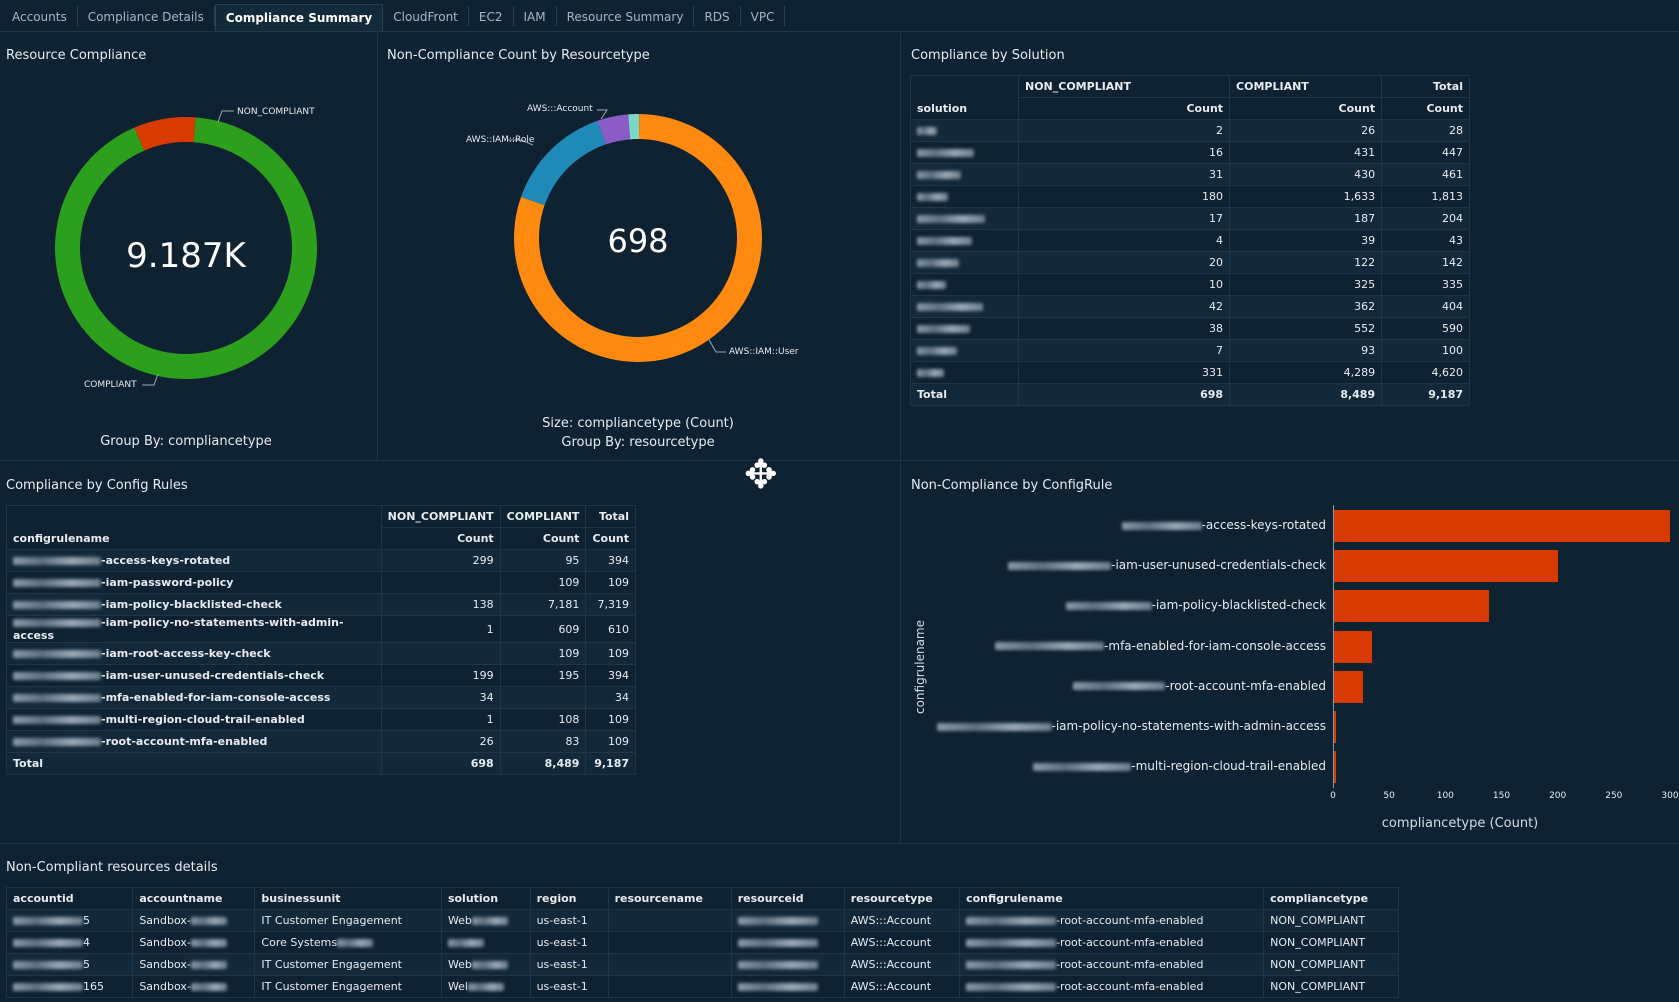 The image size is (1679, 1002). I want to click on cell-businessunit: IT Customer Engagement, so click(348, 920).